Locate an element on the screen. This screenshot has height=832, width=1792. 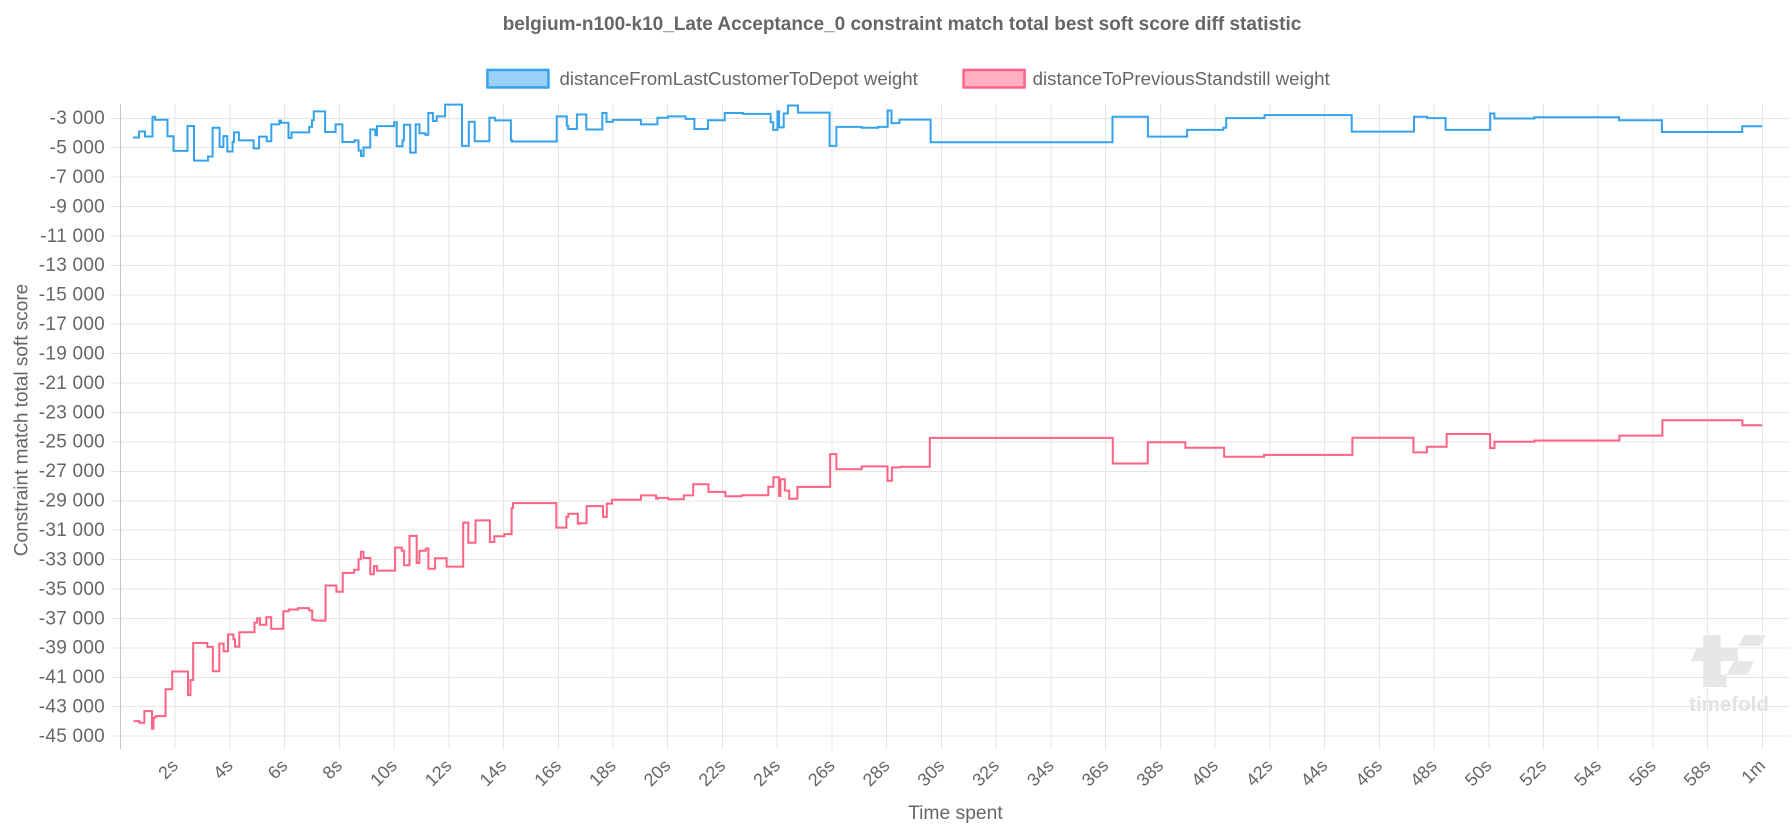
svg-text: 54s is located at coordinates (1587, 772).